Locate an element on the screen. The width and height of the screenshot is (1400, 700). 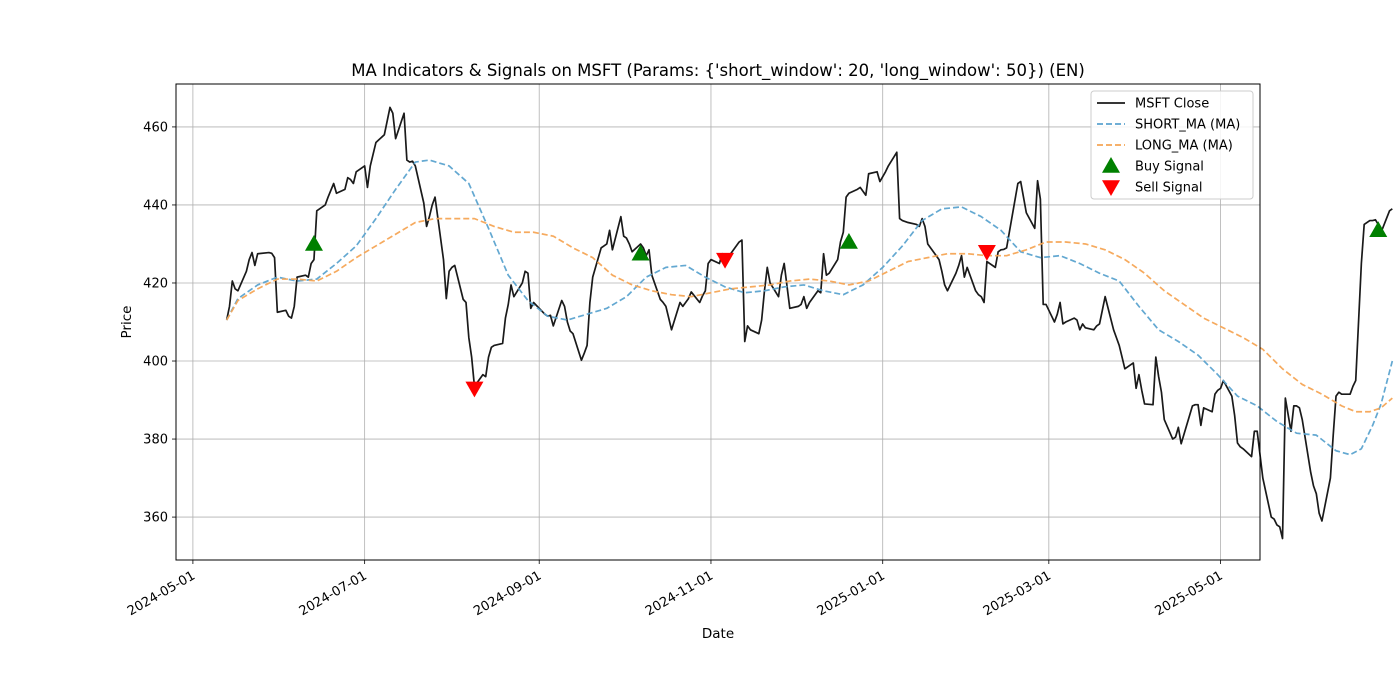
legend-label-short-ma: SHORT_MA (MA) is located at coordinates (1187, 125).